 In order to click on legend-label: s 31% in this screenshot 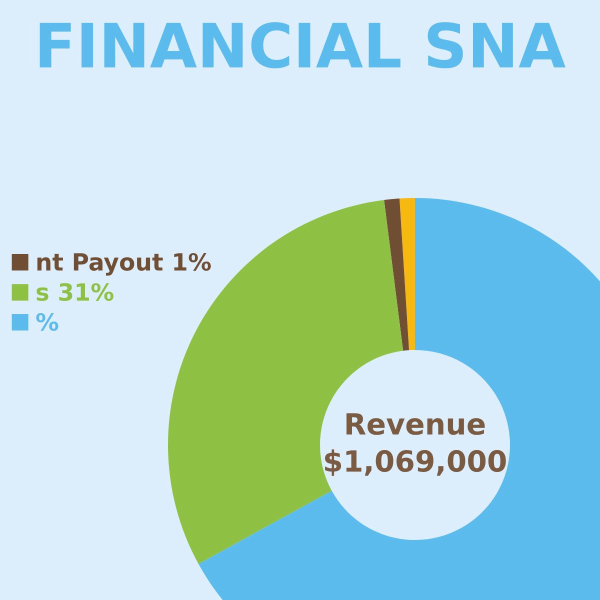, I will do `click(75, 292)`.